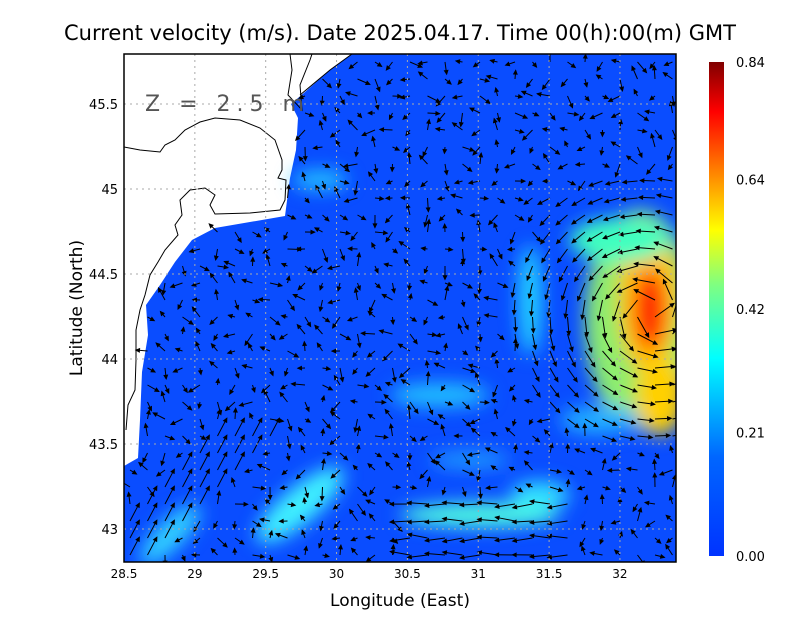  What do you see at coordinates (103, 275) in the screenshot?
I see `y-tick-label: 44.5` at bounding box center [103, 275].